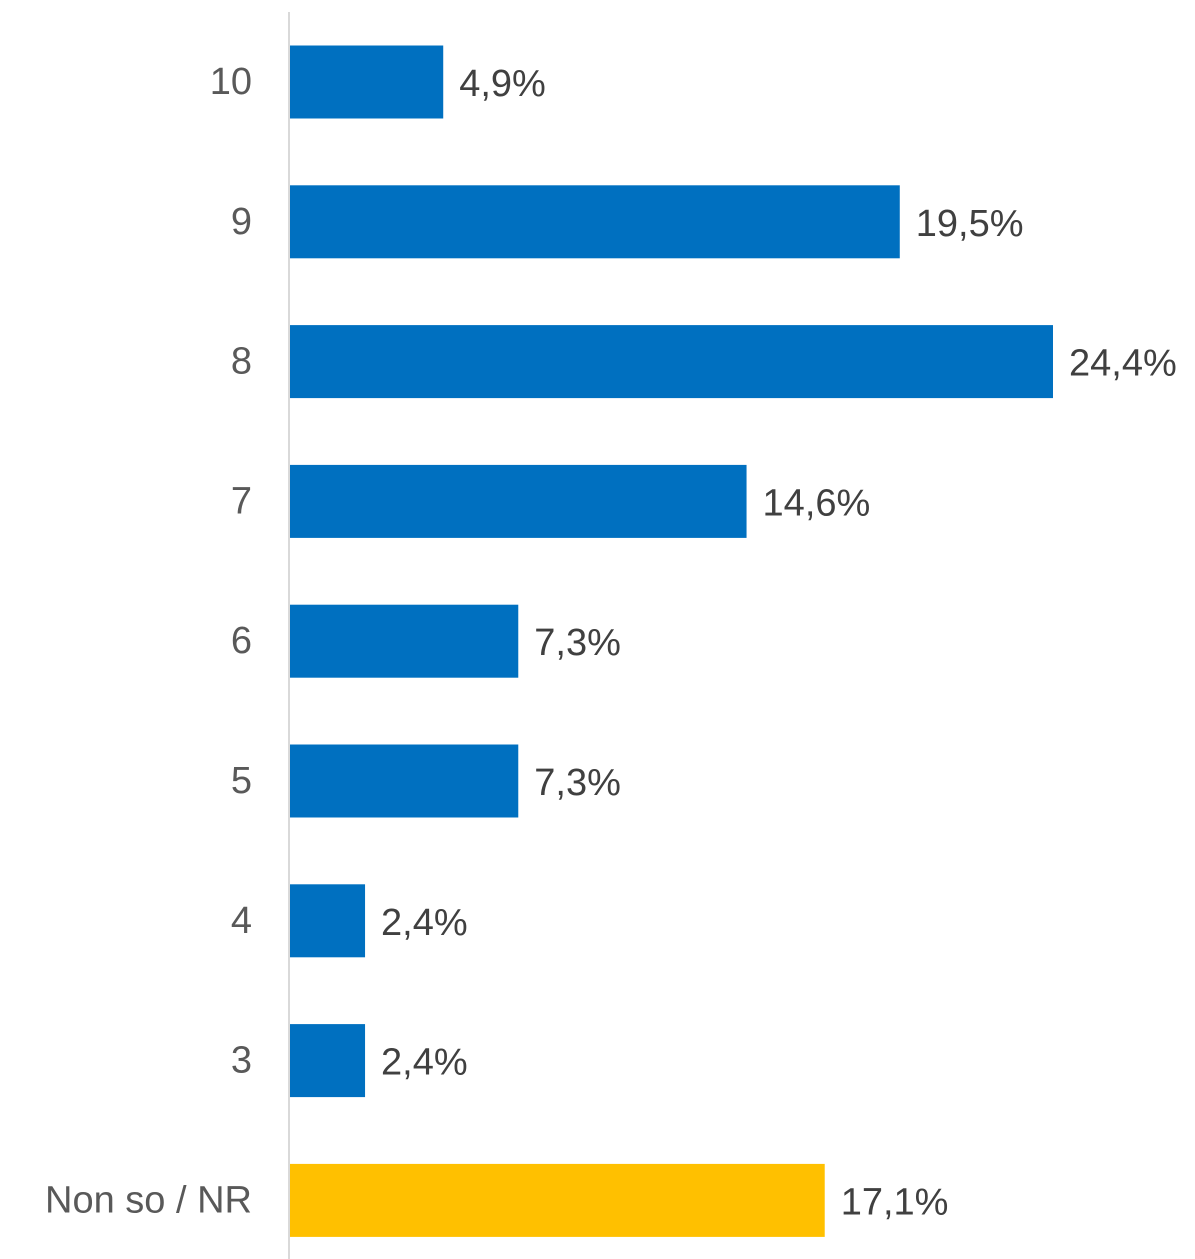 The image size is (1195, 1259). I want to click on value-label-6: 7,3%, so click(577, 643).